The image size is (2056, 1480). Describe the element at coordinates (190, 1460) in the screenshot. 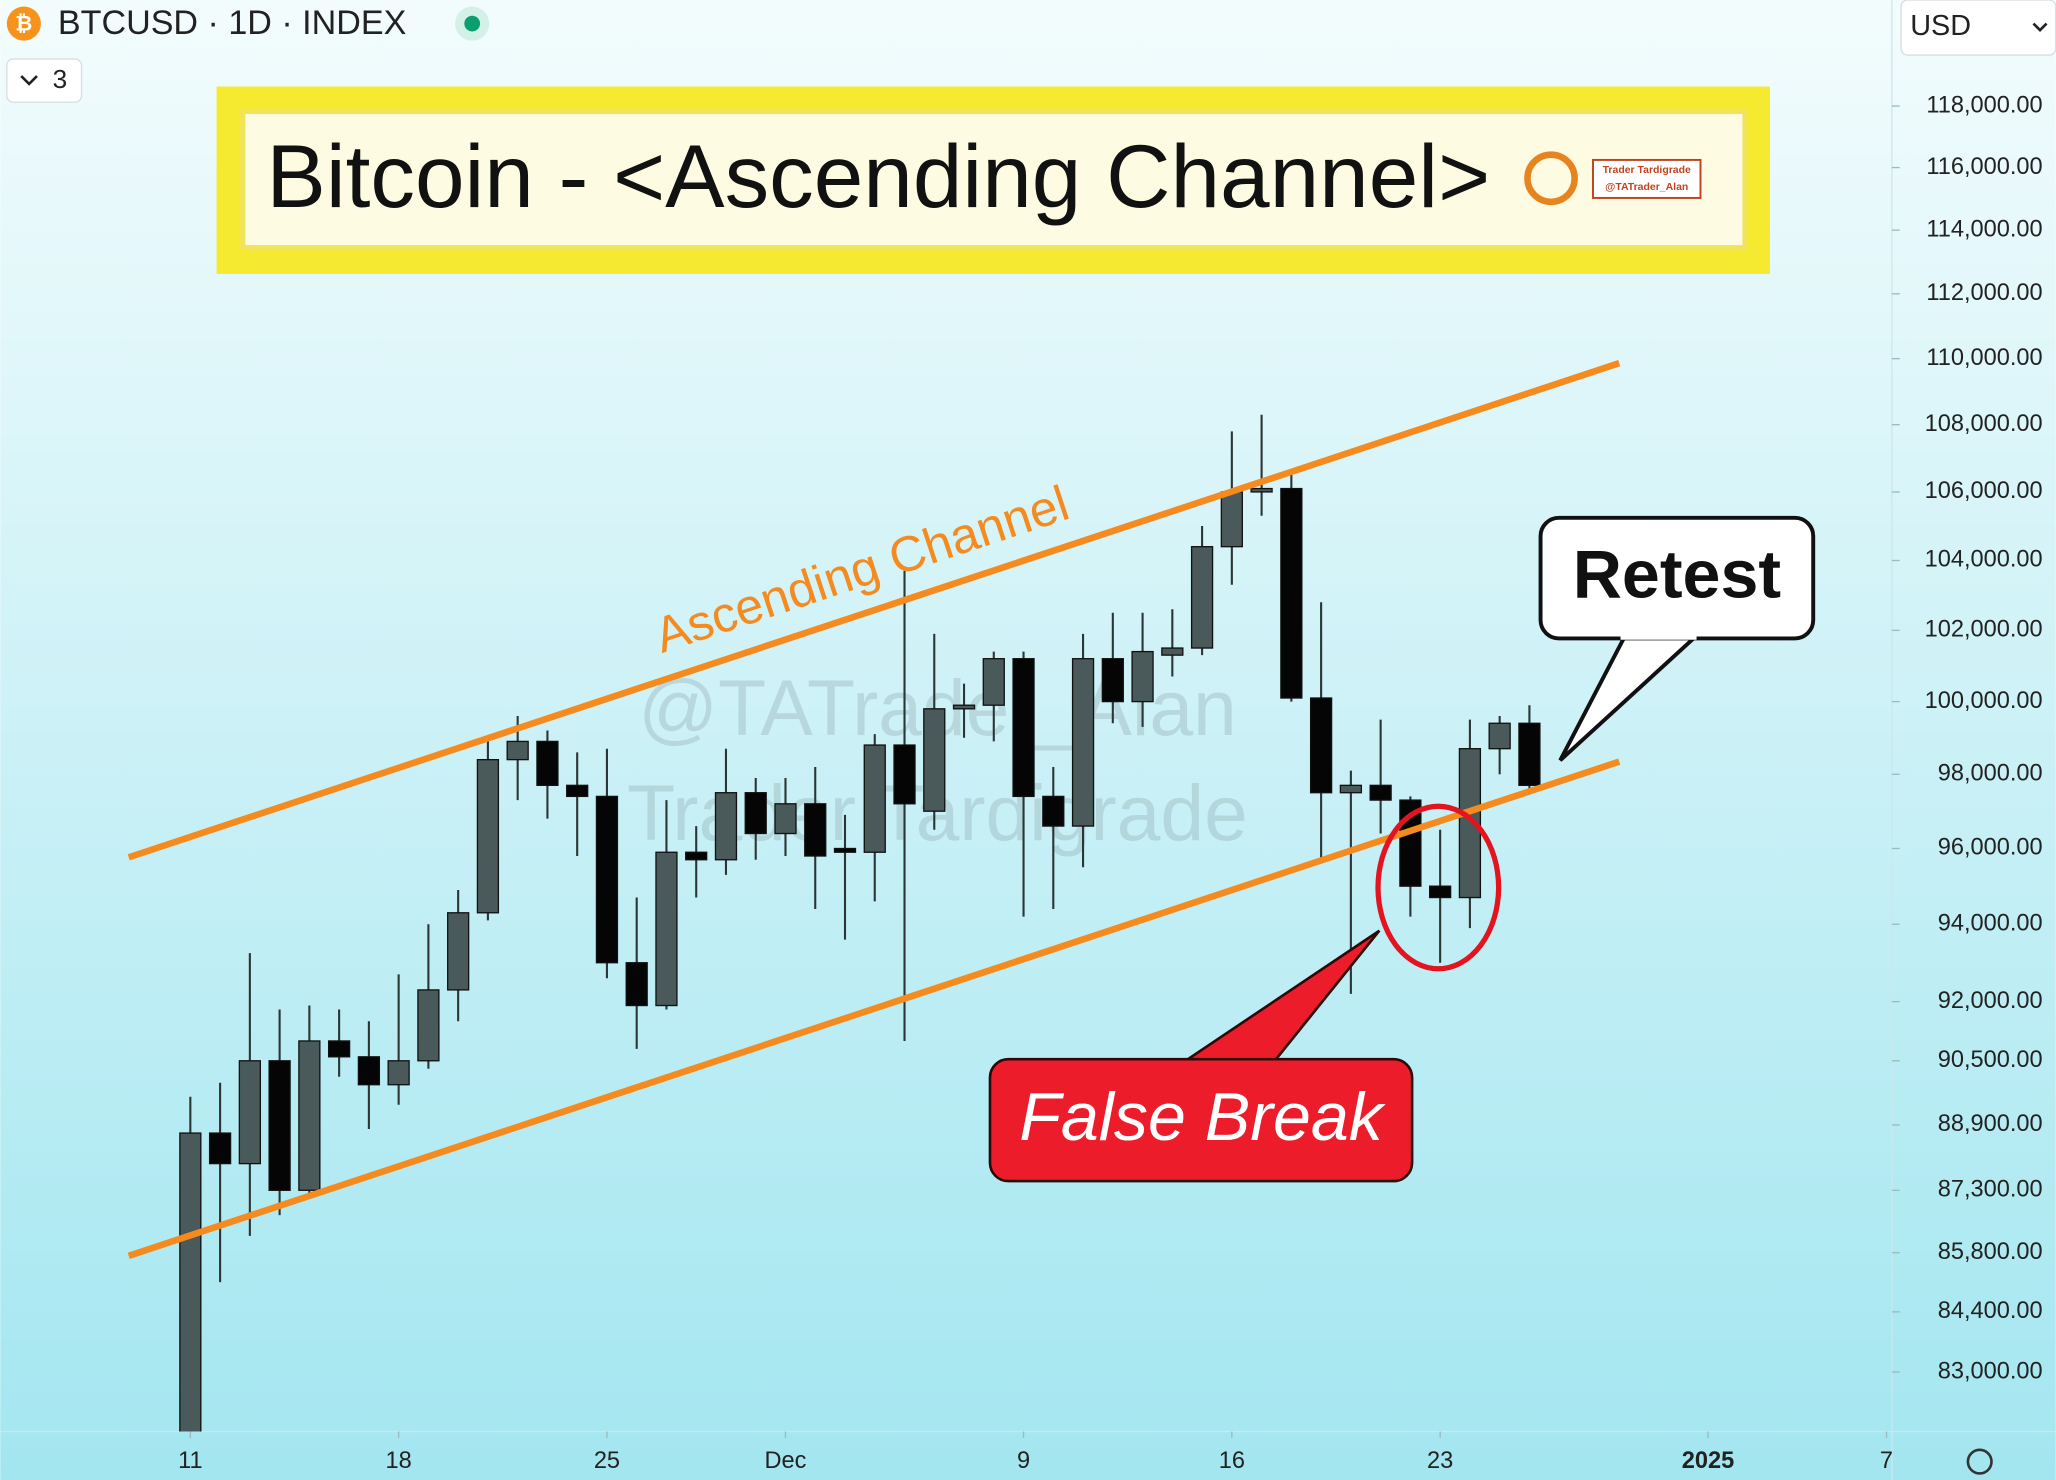

I see `x-tick-label: 11` at that location.